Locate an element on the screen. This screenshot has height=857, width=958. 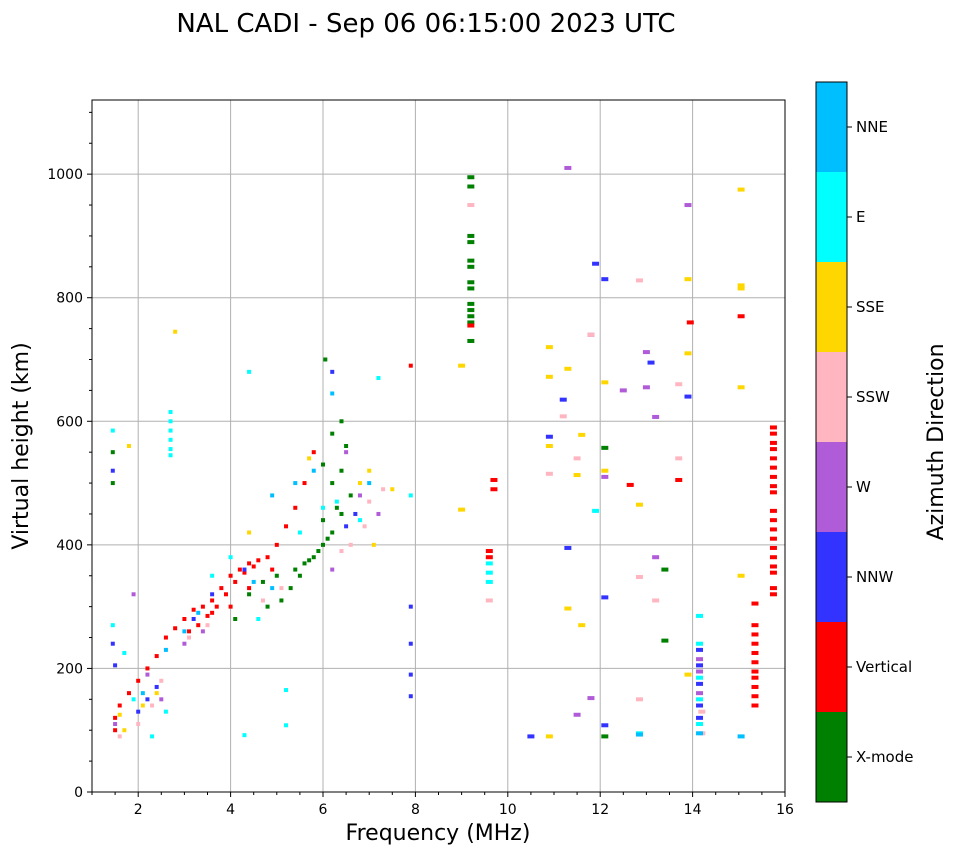
y-tick-label: 1000 is located at coordinates (65, 175).